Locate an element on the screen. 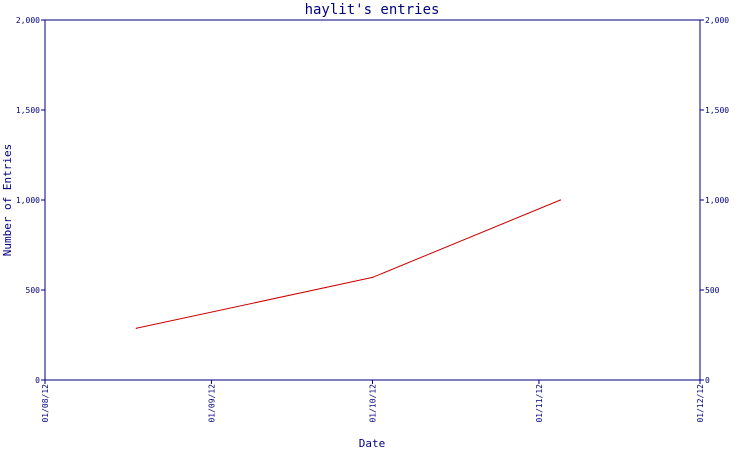 This screenshot has width=750, height=455. y-tick-label-right: 1,000 is located at coordinates (717, 200).